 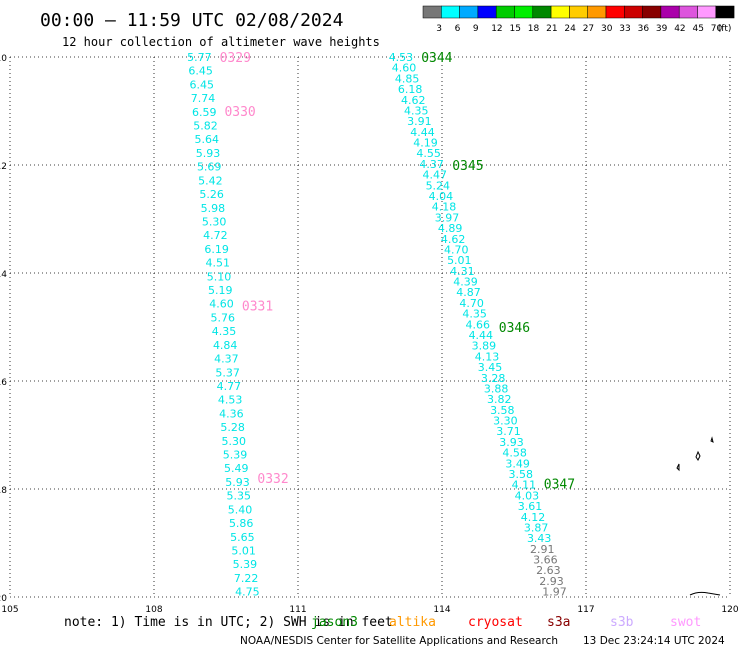 What do you see at coordinates (468, 292) in the screenshot?
I see `swh-value: 4.87` at bounding box center [468, 292].